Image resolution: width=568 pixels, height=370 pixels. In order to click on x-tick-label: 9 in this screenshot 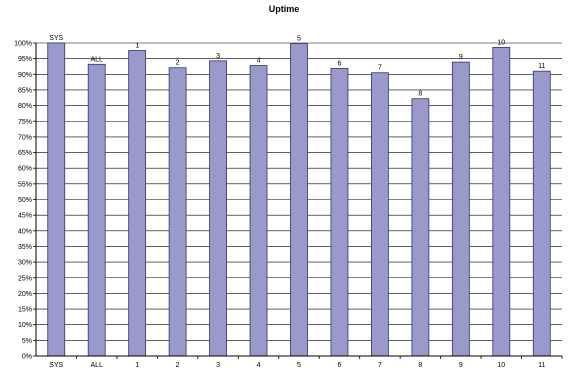, I will do `click(461, 365)`.